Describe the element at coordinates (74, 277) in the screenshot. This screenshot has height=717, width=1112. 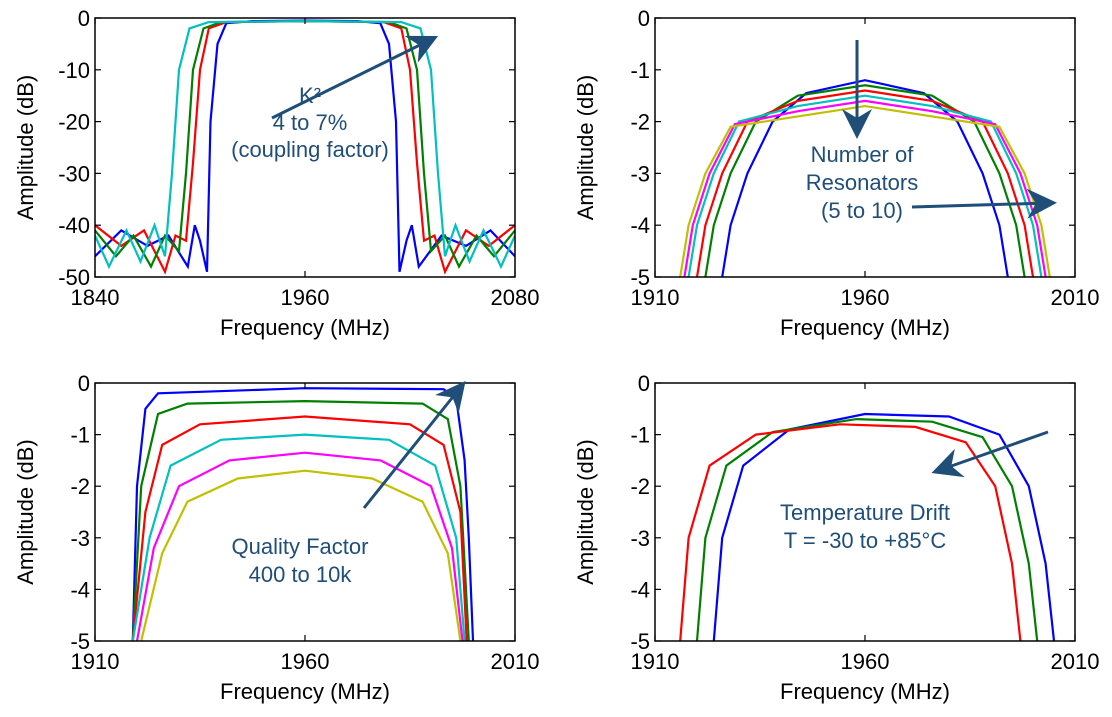
I see `y-tick-label: -50` at that location.